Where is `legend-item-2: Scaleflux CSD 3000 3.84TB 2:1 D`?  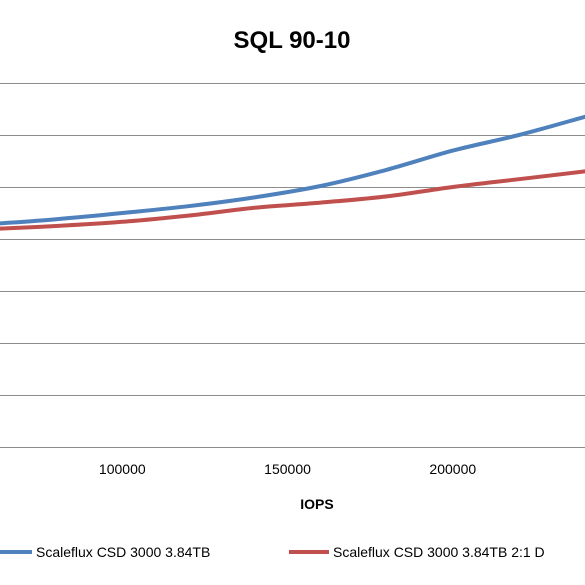 legend-item-2: Scaleflux CSD 3000 3.84TB 2:1 D is located at coordinates (417, 552).